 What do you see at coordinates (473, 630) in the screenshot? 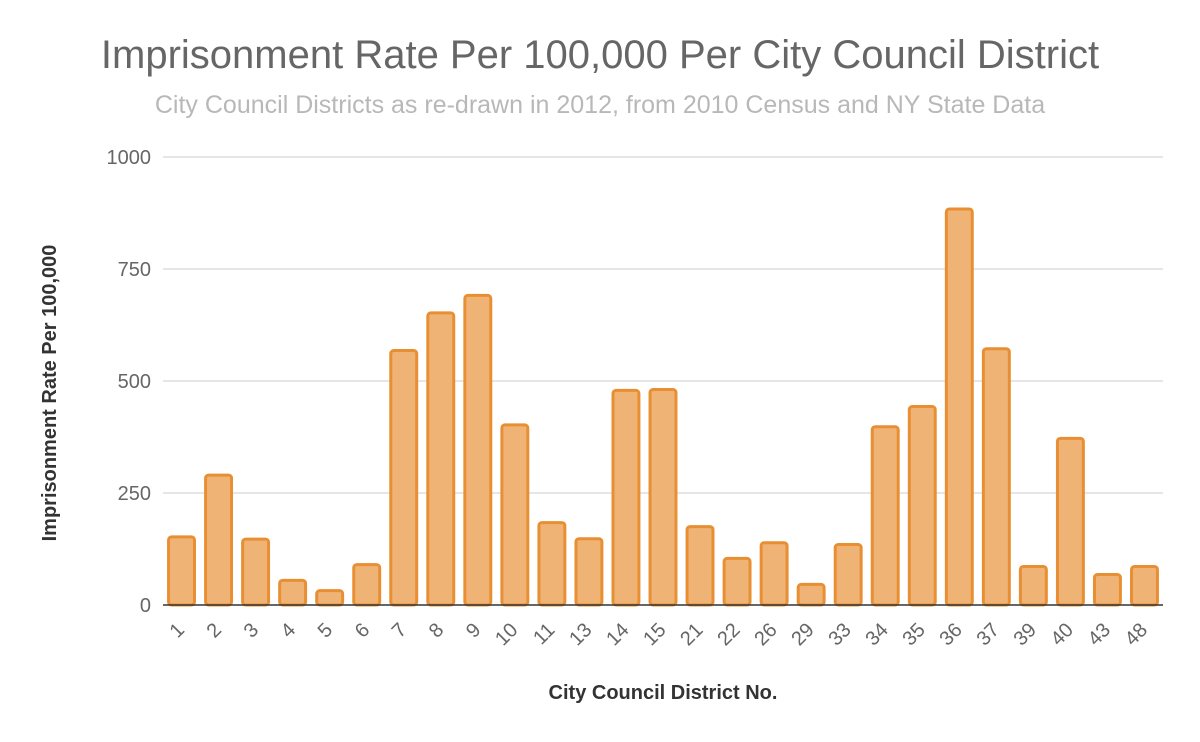
I see `x-tick-label: 9` at bounding box center [473, 630].